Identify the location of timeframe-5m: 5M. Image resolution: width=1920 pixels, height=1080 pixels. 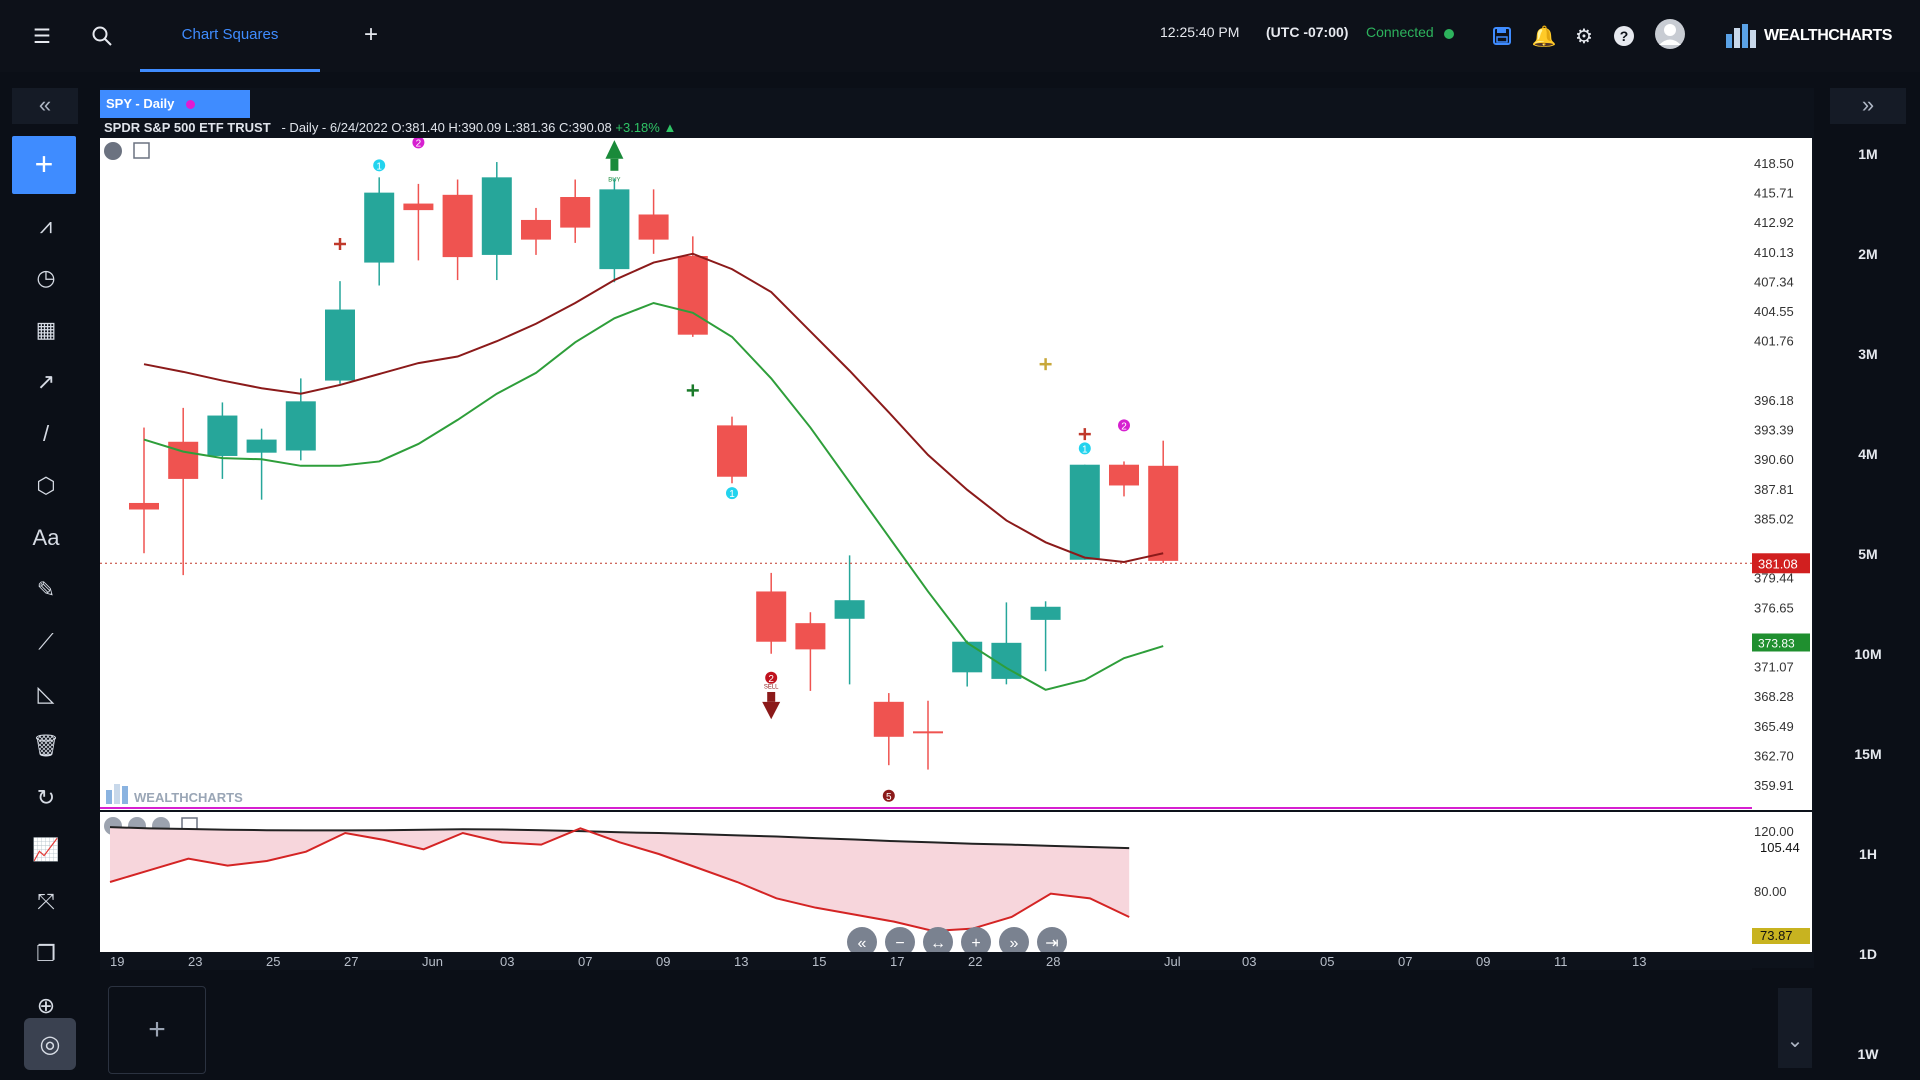
(1868, 554).